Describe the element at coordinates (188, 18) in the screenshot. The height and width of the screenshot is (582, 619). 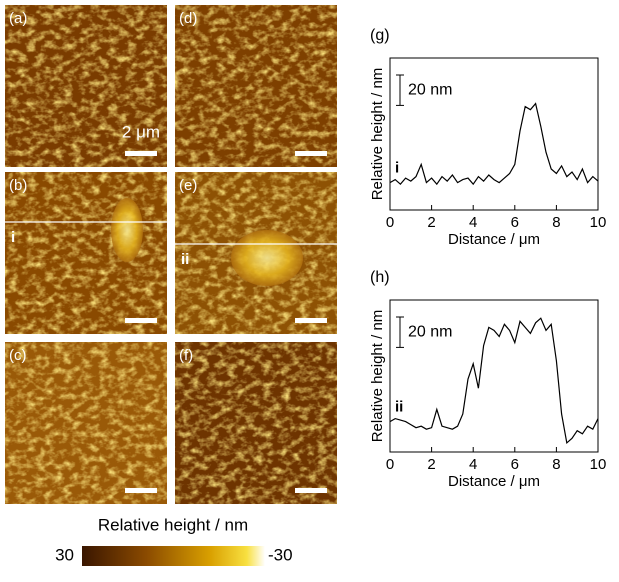
I see `panel-label: (d)` at that location.